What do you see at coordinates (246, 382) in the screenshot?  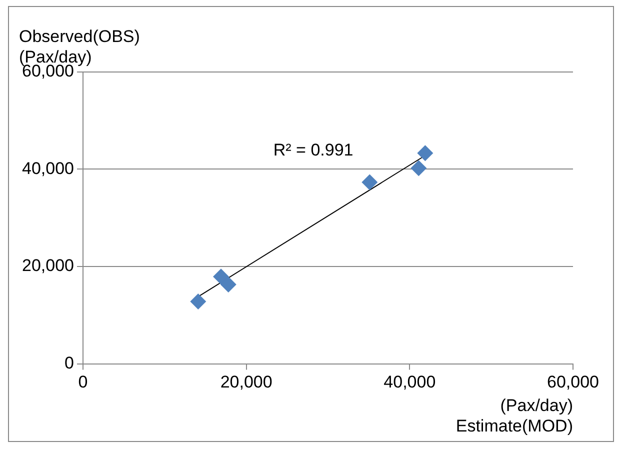 I see `x-tick-label: 20,000` at bounding box center [246, 382].